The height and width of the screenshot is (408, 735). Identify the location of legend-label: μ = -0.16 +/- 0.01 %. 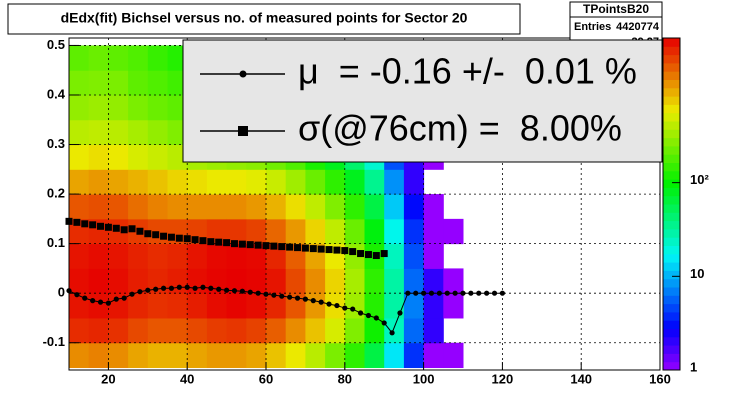
(467, 71).